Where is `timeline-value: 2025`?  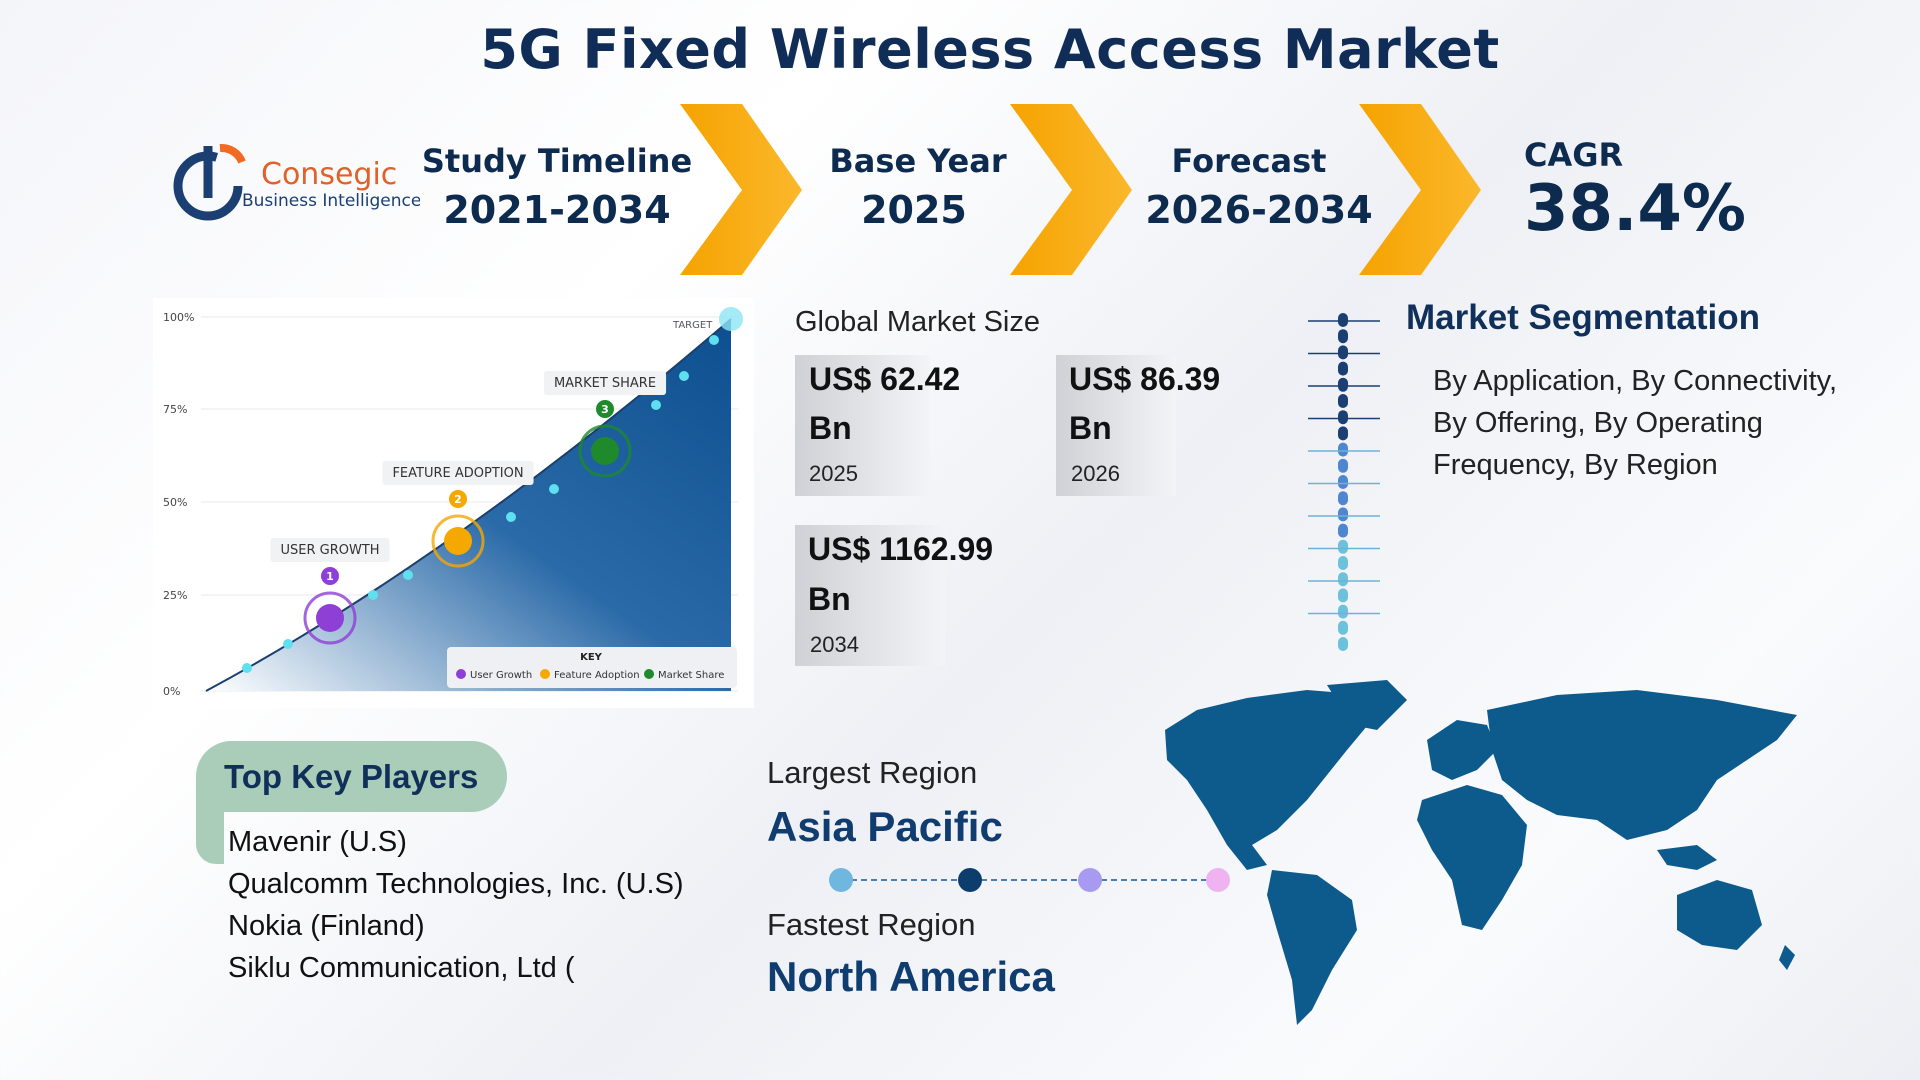 timeline-value: 2025 is located at coordinates (914, 210).